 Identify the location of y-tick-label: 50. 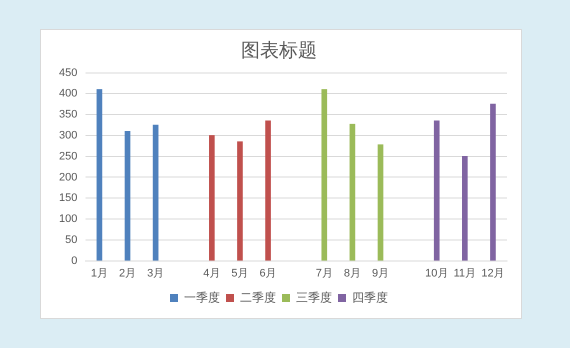
(71, 240).